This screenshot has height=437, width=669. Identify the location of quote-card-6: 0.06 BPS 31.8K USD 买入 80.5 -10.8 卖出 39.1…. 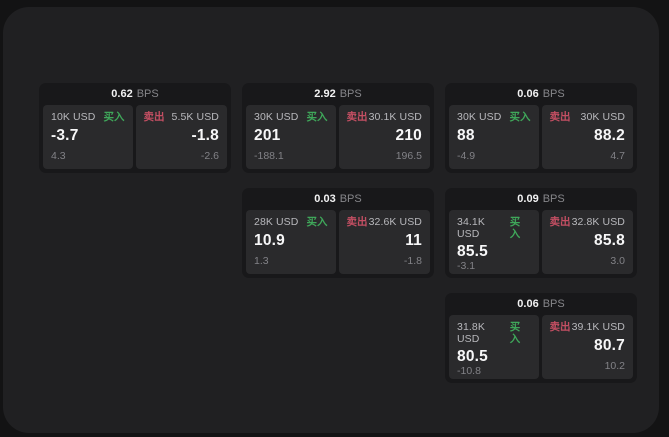
(541, 338).